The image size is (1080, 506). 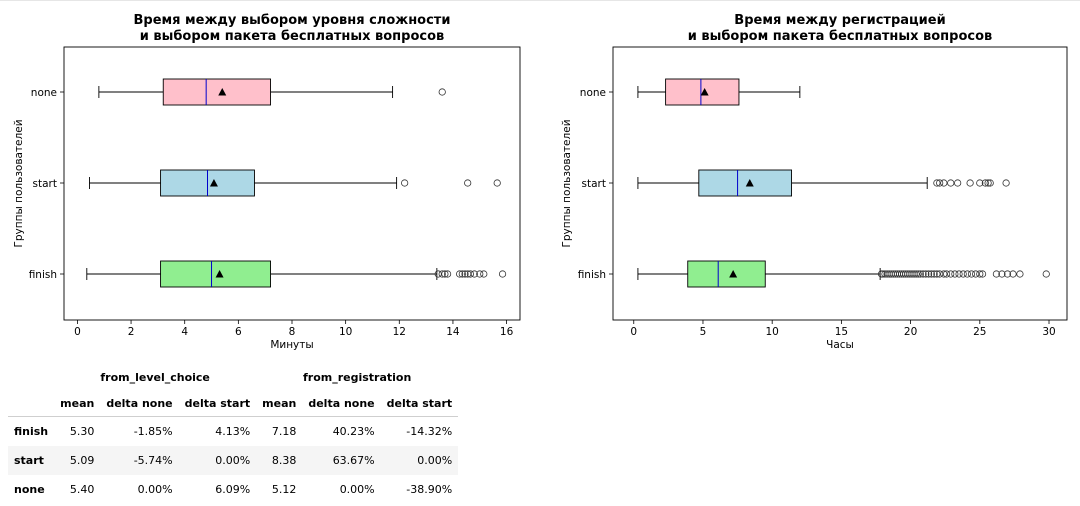 What do you see at coordinates (238, 332) in the screenshot?
I see `x-tick-label: 6` at bounding box center [238, 332].